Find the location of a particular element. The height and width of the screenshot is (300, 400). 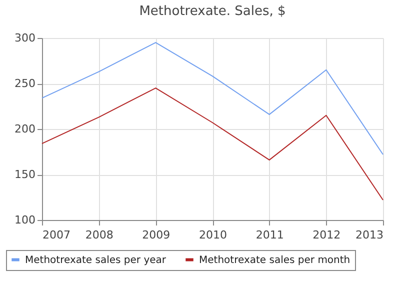

y-tick-label: 200 is located at coordinates (25, 129).